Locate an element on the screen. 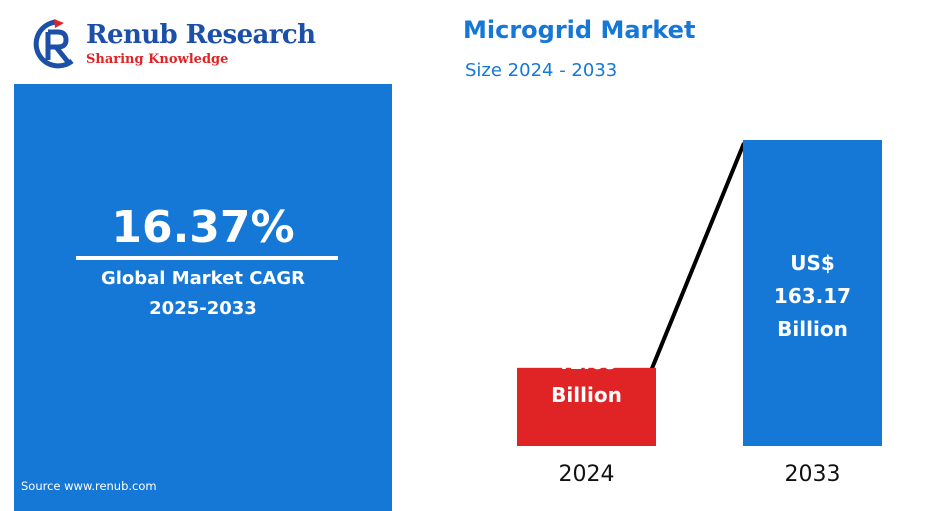  bar-label-2033-line3: Billion is located at coordinates (812, 329).